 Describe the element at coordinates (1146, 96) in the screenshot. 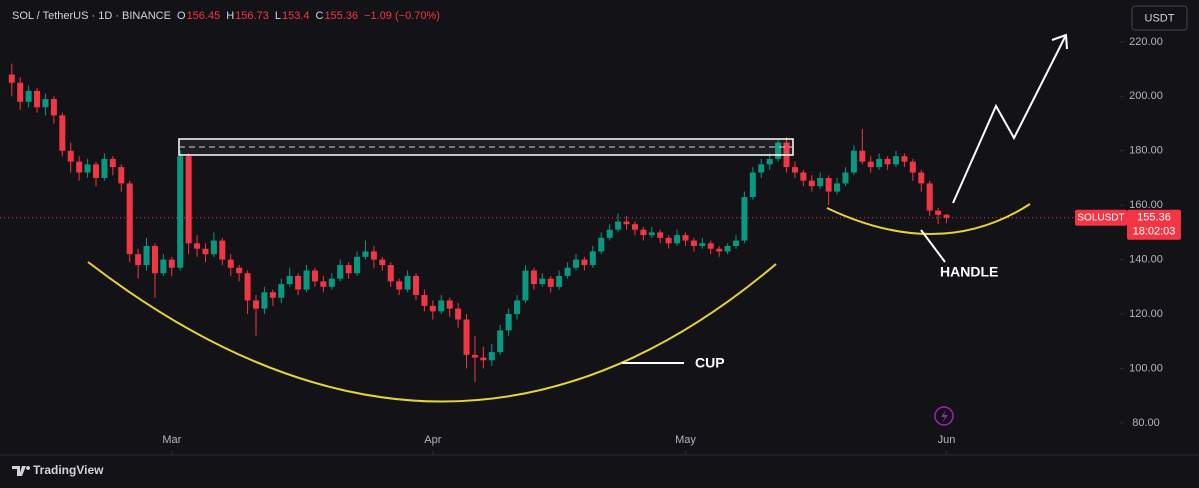

I see `y-tick-label: 200.00` at that location.